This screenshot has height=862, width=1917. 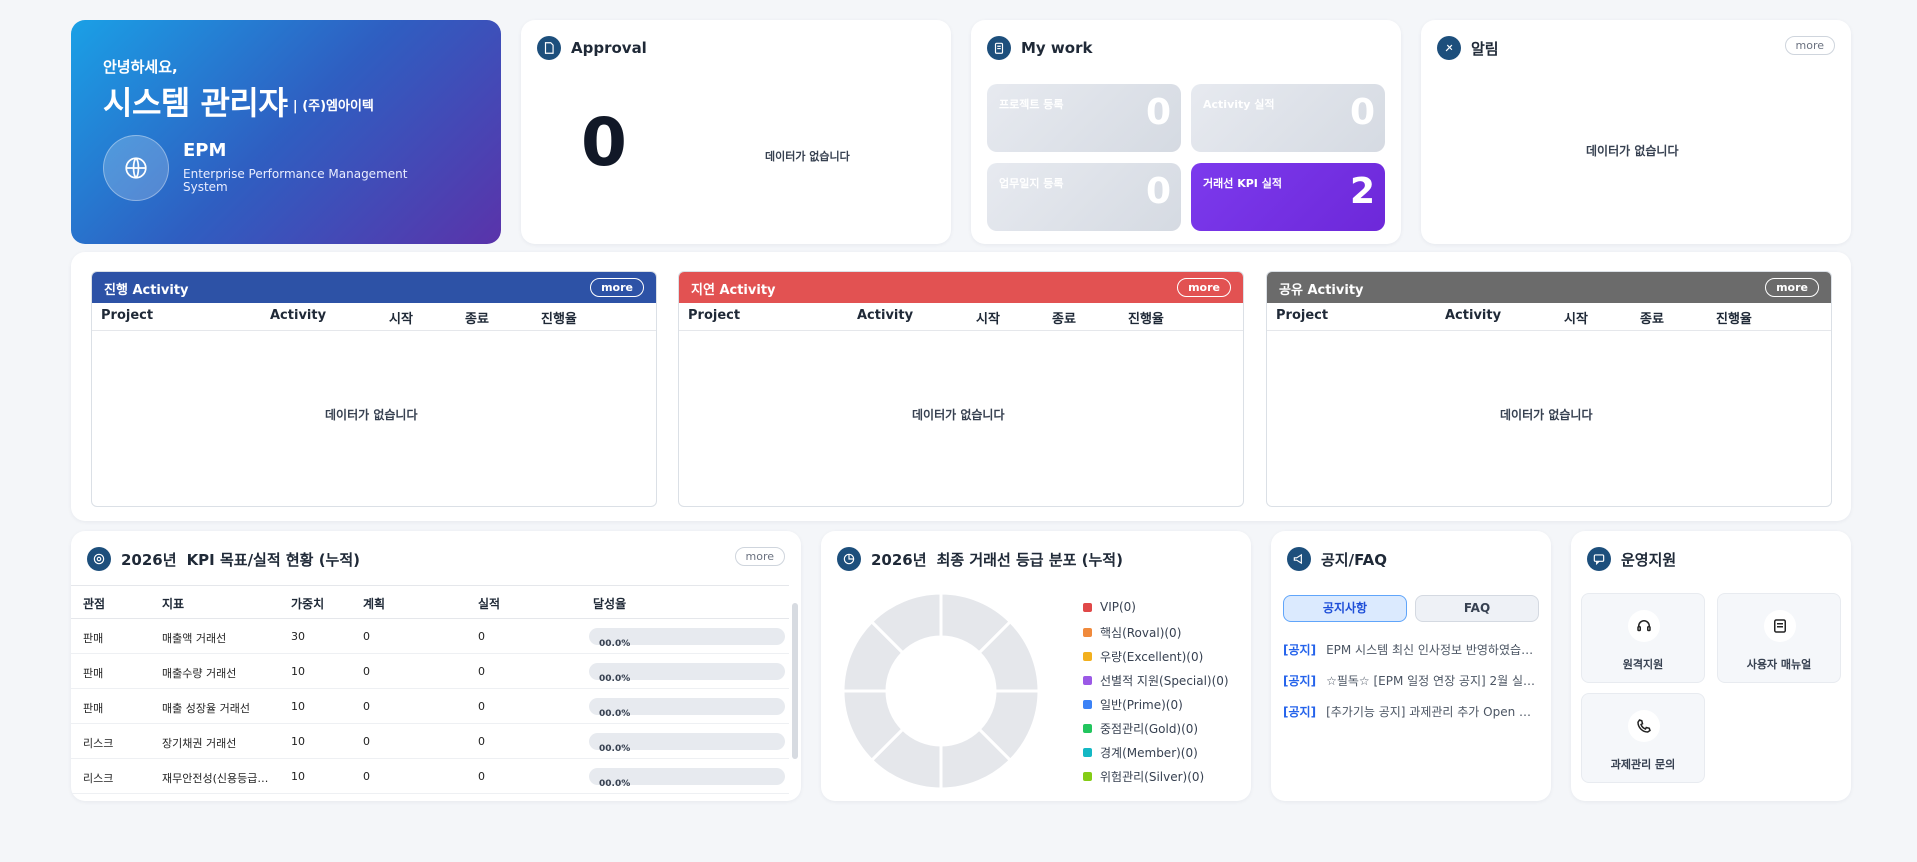 What do you see at coordinates (1632, 151) in the screenshot?
I see `alarm-empty-text: 데이터가 없습니다` at bounding box center [1632, 151].